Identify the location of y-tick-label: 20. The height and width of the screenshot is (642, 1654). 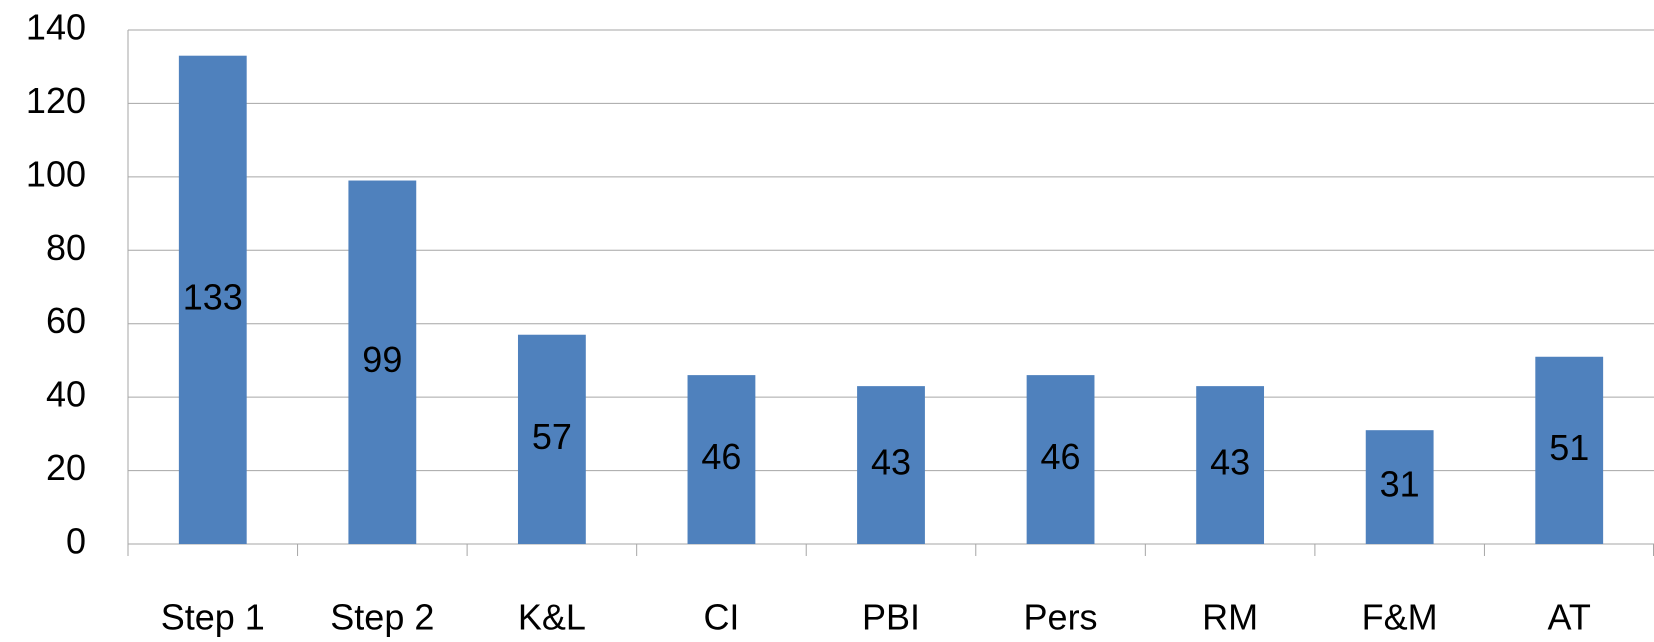
(66, 467).